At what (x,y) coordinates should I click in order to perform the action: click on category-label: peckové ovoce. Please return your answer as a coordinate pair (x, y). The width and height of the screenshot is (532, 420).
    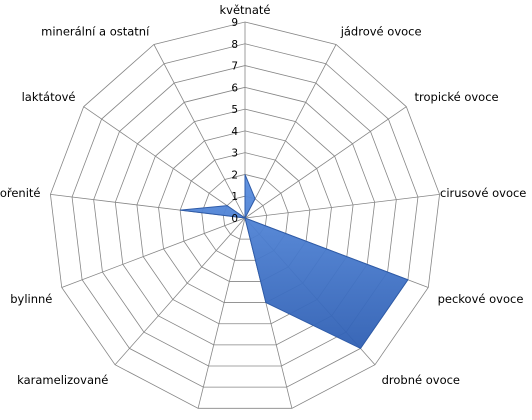
    Looking at the image, I should click on (481, 299).